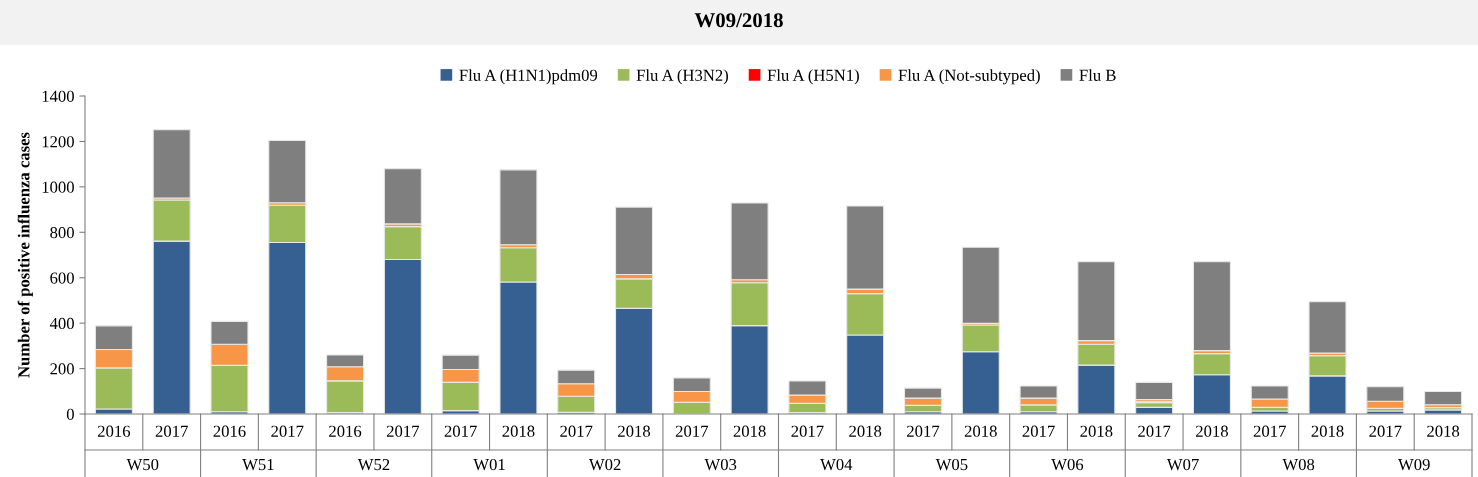  Describe the element at coordinates (720, 464) in the screenshot. I see `text: W03` at that location.